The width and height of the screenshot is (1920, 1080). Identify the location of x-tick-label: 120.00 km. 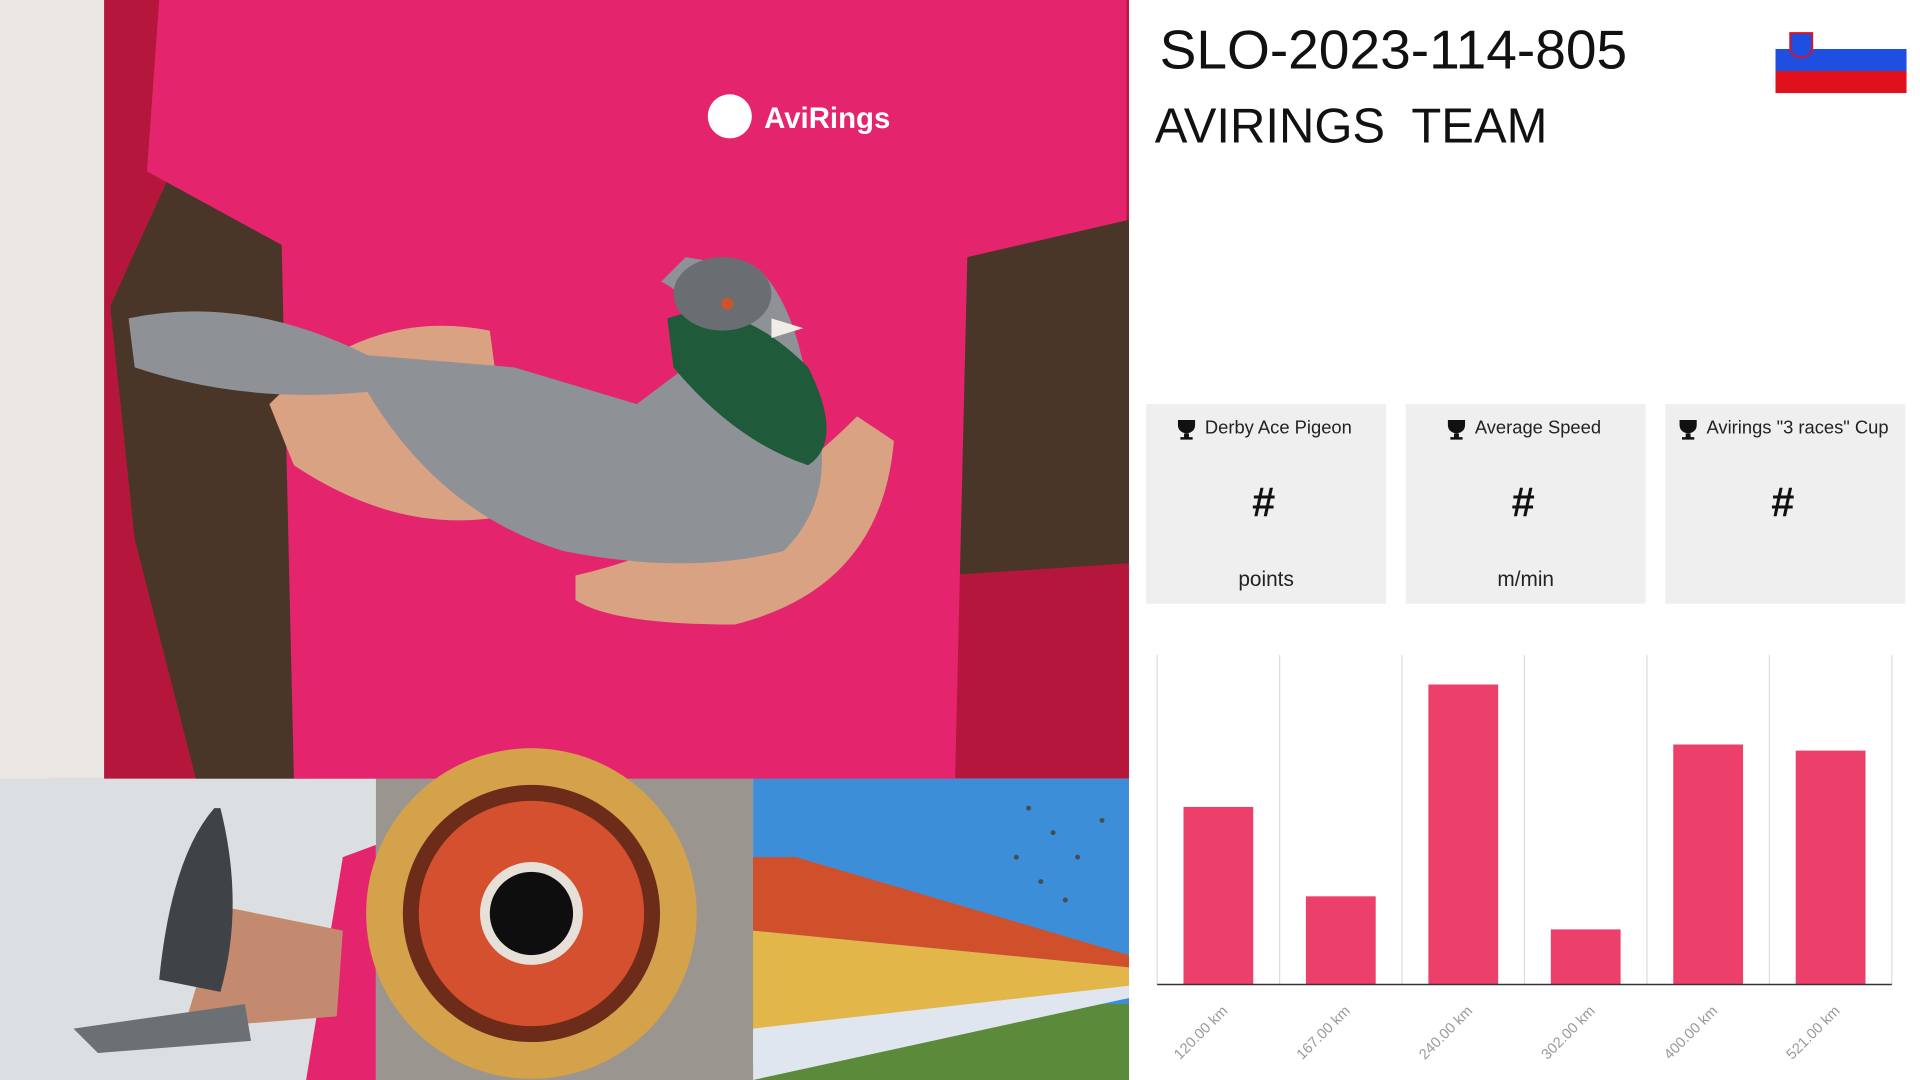
(1201, 1033).